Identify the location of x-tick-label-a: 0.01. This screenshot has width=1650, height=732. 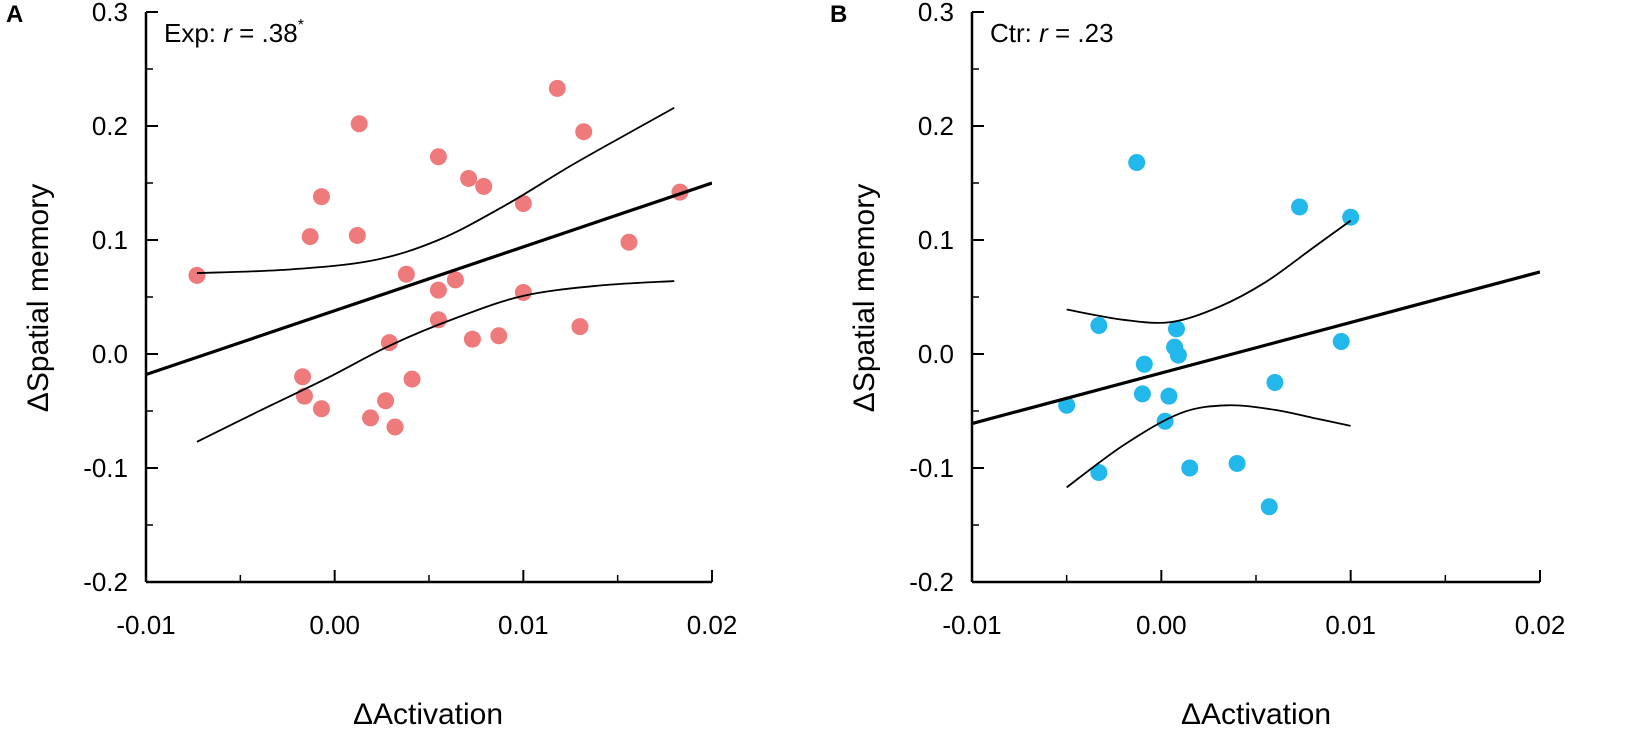
(523, 625).